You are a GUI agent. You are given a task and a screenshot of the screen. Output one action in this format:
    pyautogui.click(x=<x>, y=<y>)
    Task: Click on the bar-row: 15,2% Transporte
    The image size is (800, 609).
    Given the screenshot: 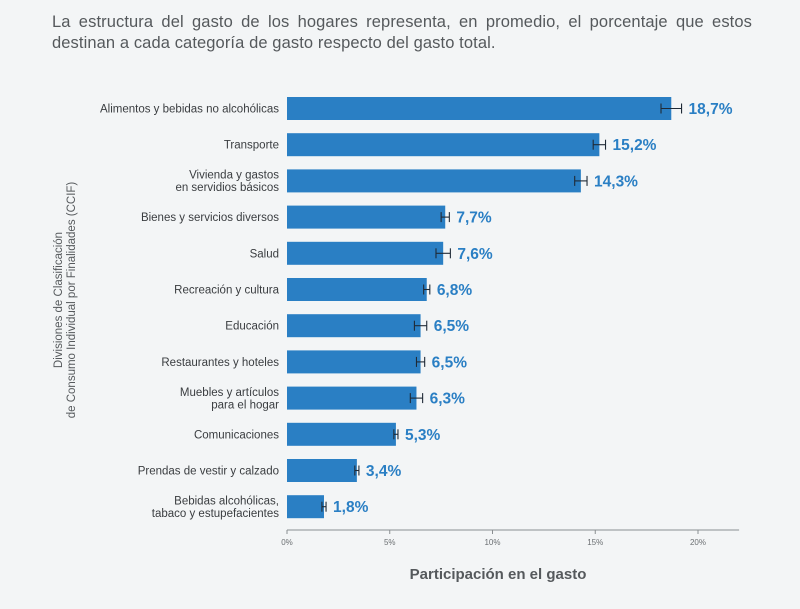 What is the action you would take?
    pyautogui.click(x=440, y=145)
    